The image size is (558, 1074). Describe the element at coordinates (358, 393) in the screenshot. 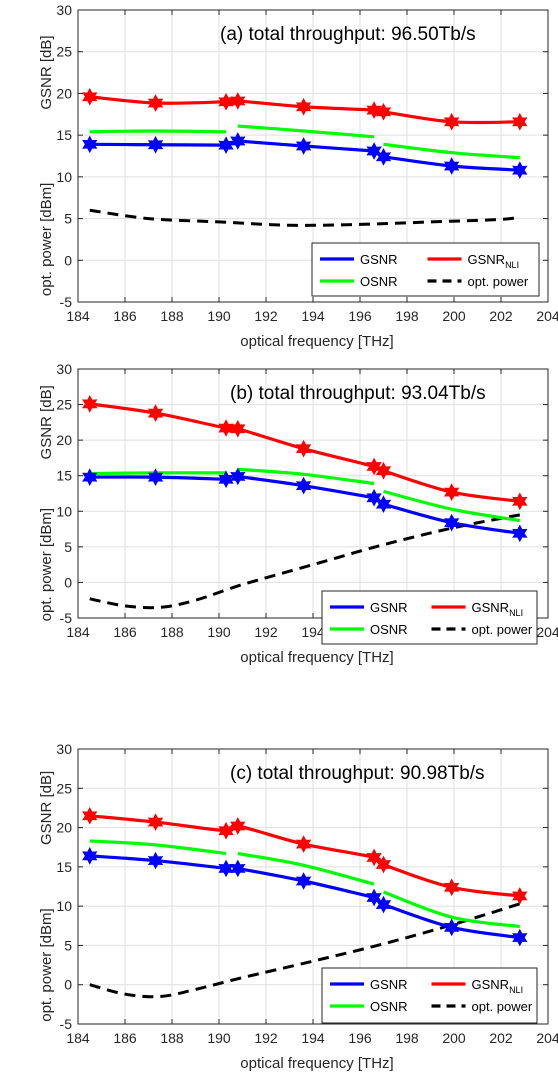

I see `chart-title: (b) total throughput: 93.04Tb/s` at that location.